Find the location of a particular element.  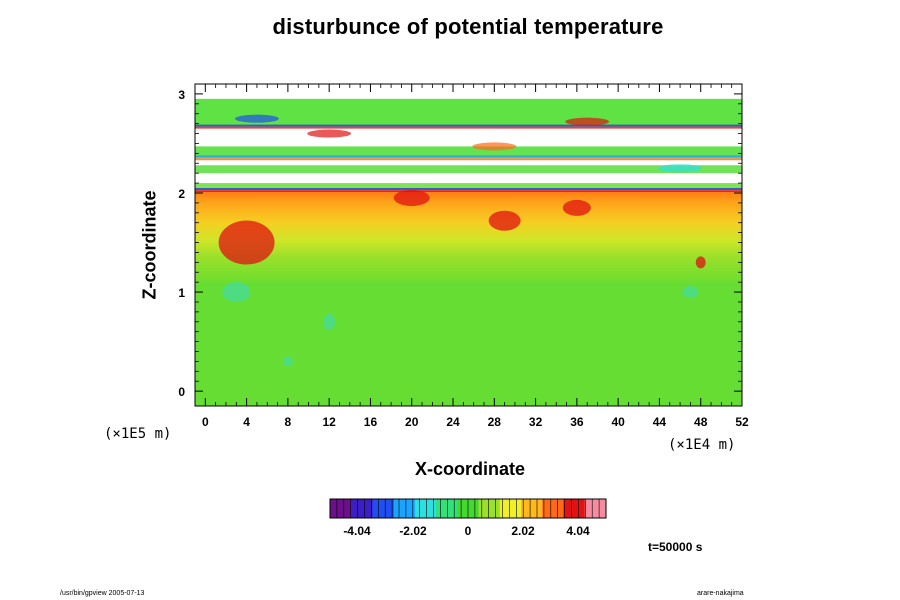

y-tick-label-1: 1 is located at coordinates (181, 293).